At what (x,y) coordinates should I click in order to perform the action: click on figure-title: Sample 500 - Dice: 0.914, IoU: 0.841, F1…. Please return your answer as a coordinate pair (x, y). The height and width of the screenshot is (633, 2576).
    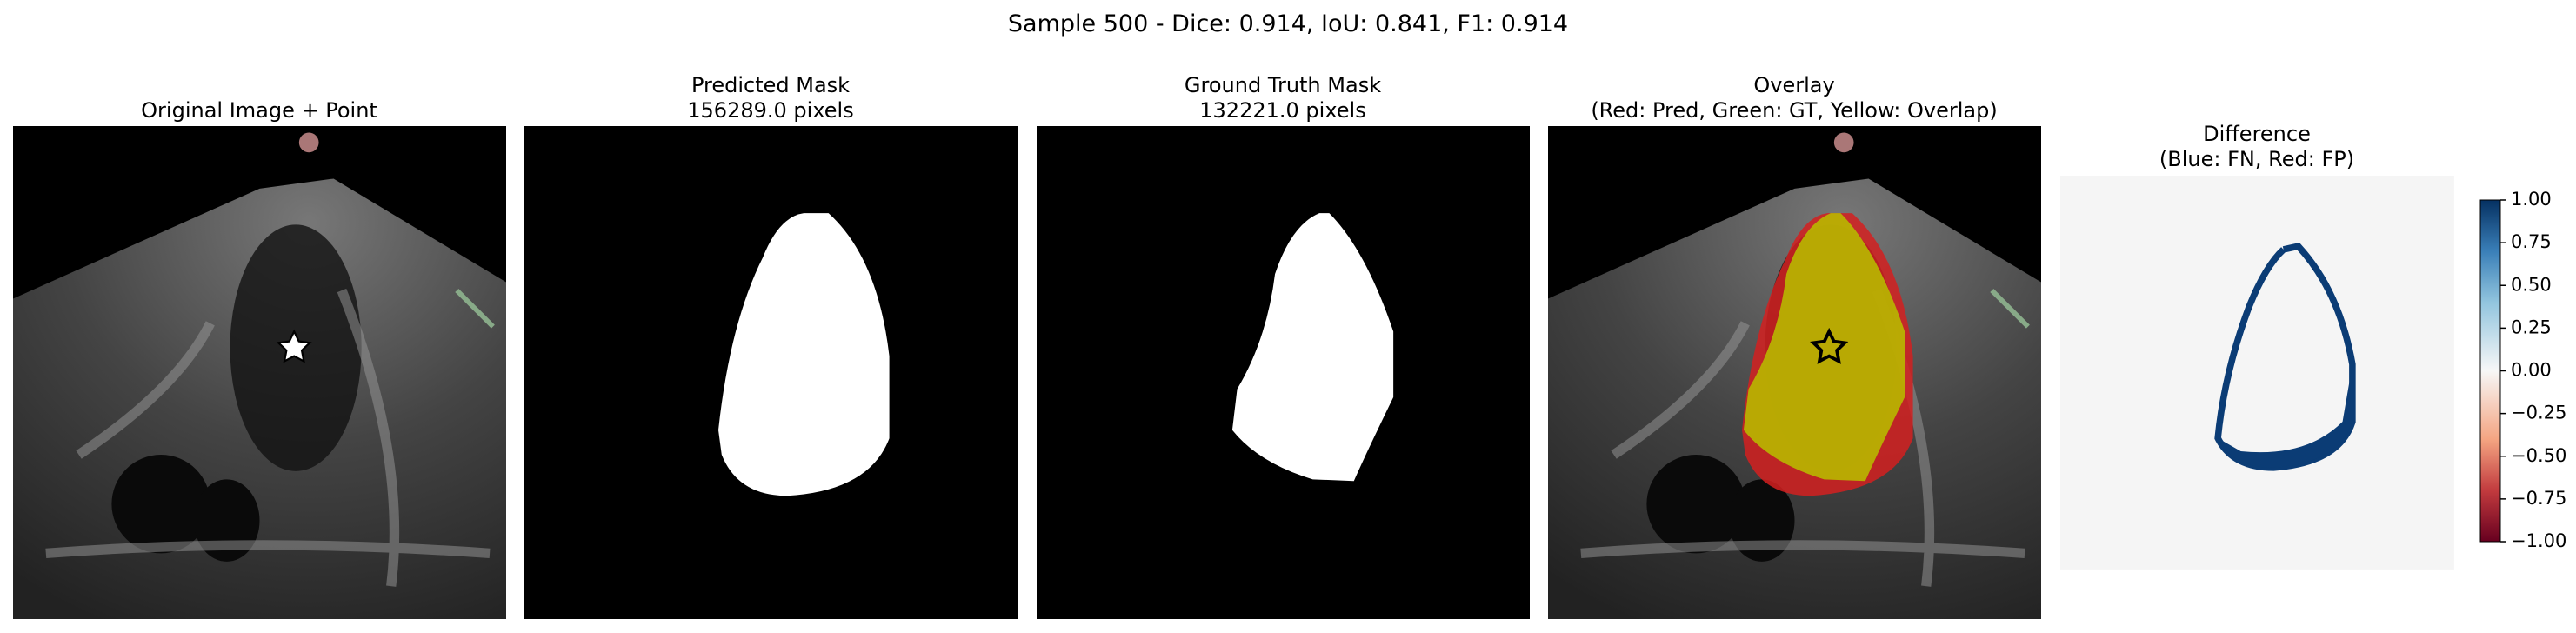
    Looking at the image, I should click on (1288, 23).